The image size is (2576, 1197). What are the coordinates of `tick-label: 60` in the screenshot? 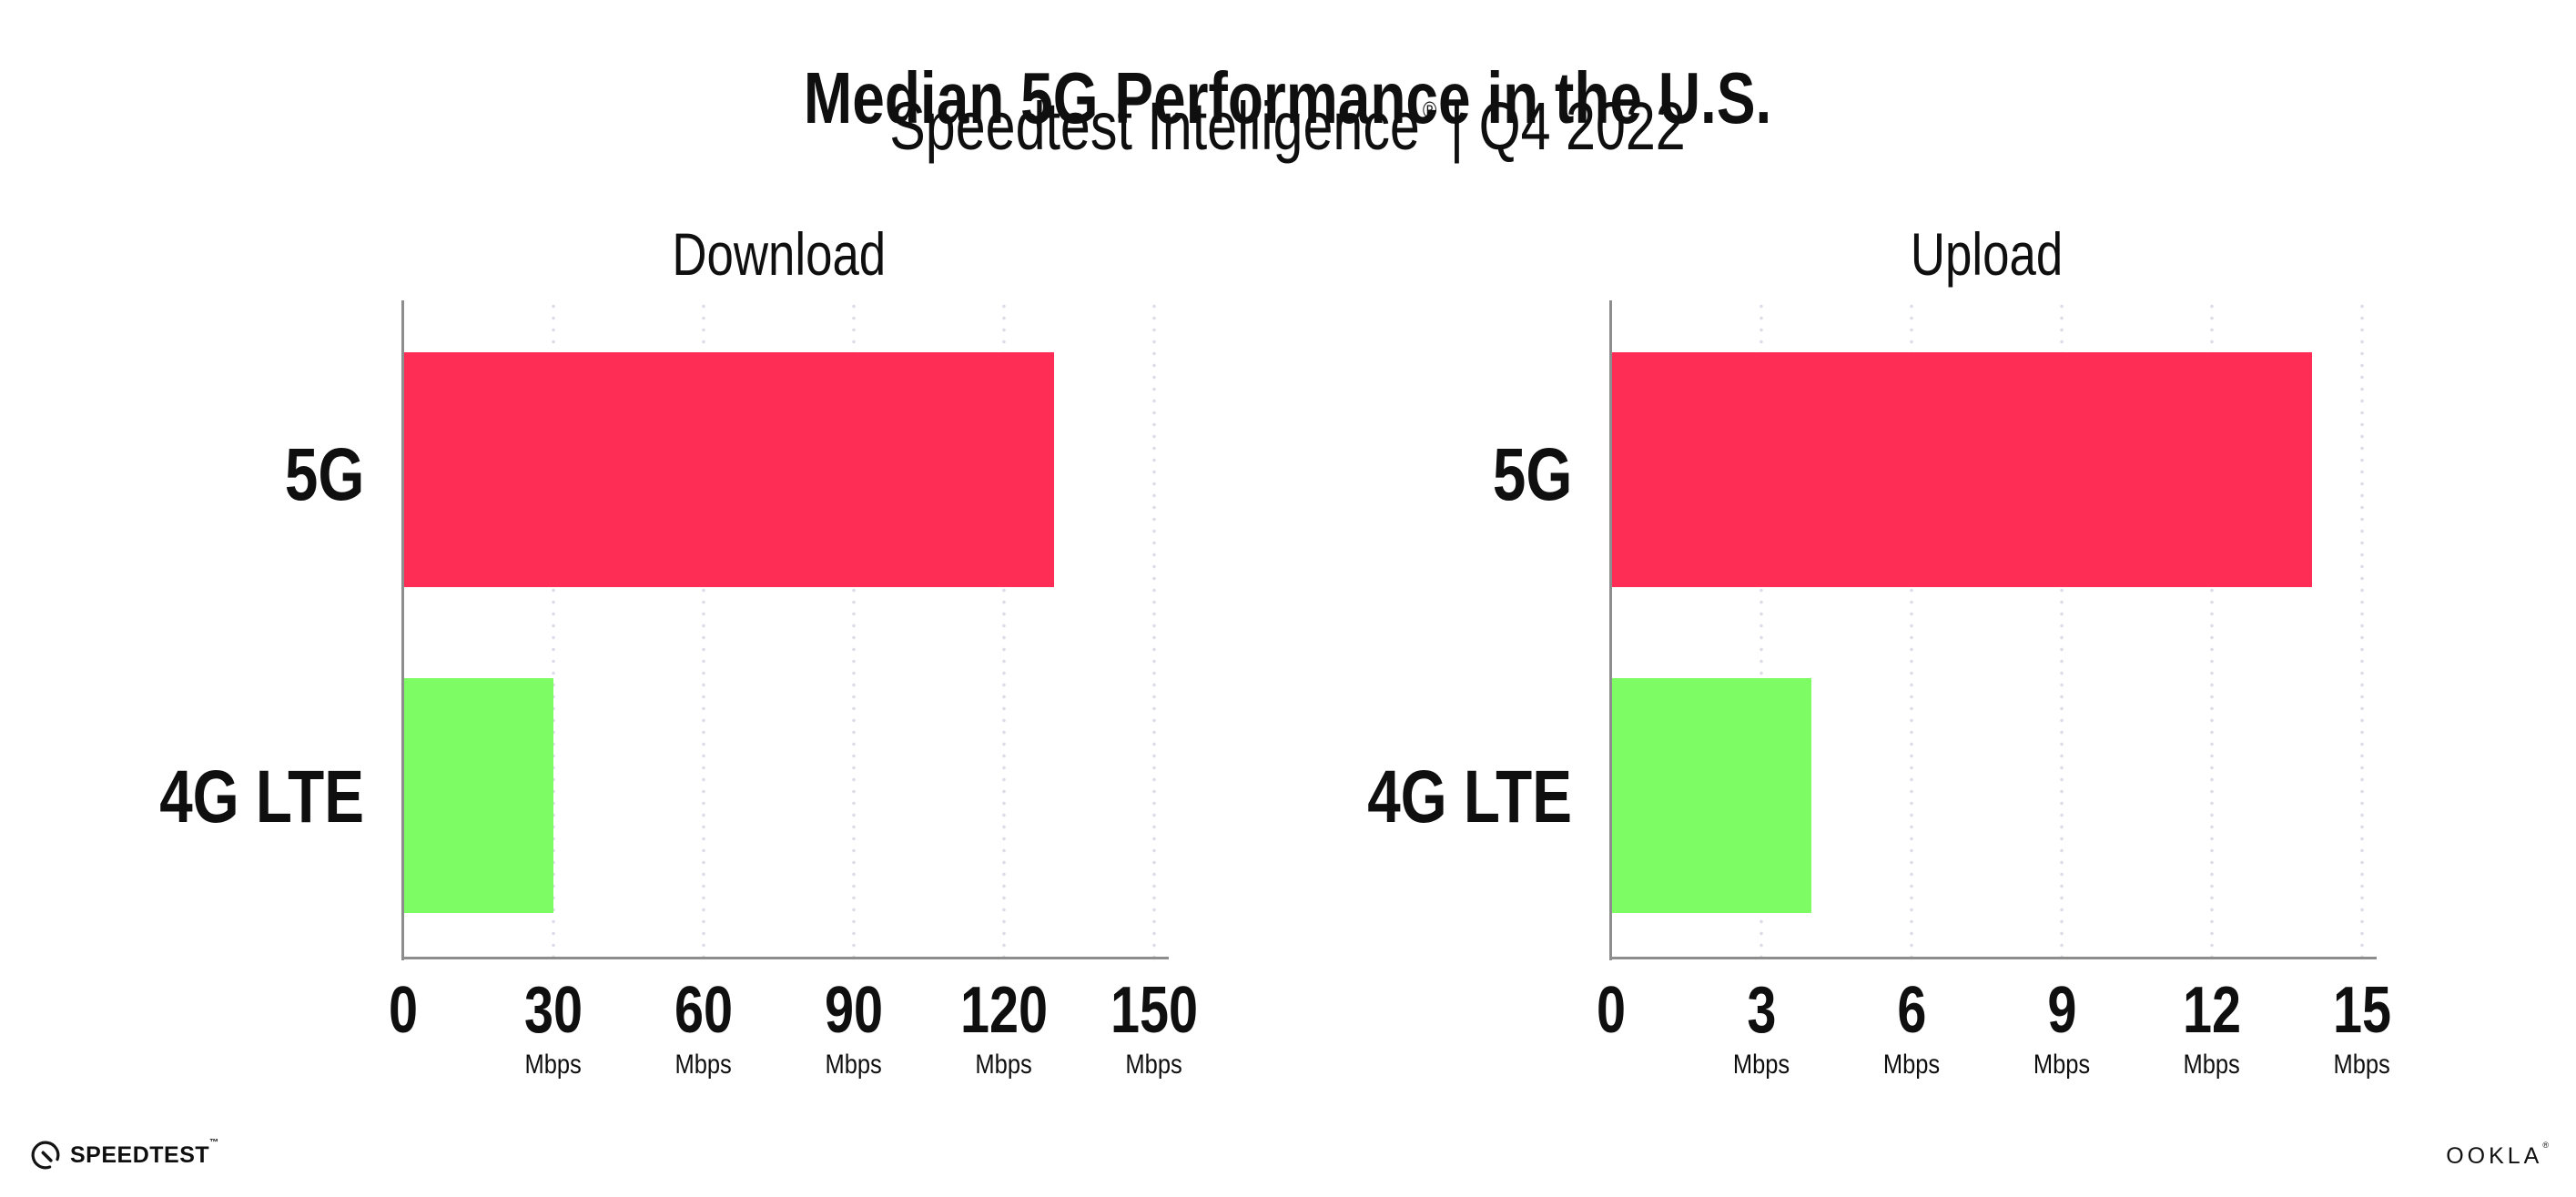 It's located at (704, 1011).